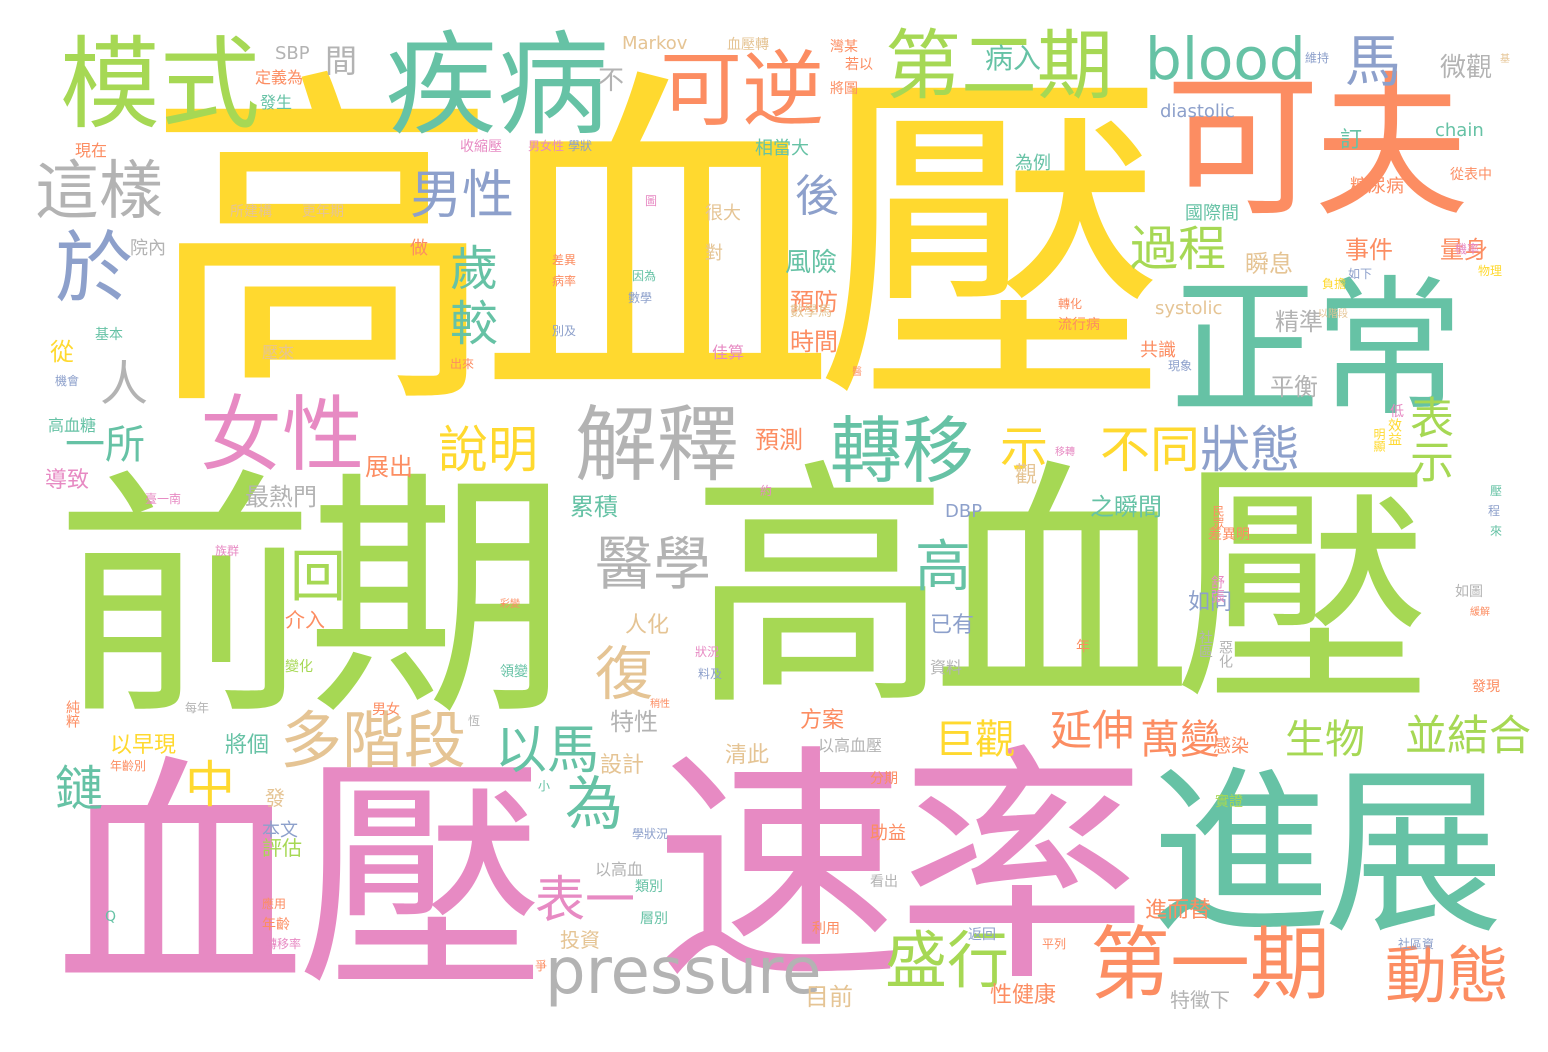 This screenshot has height=1052, width=1548. What do you see at coordinates (1218, 517) in the screenshot?
I see `cloud-word: 民眾` at bounding box center [1218, 517].